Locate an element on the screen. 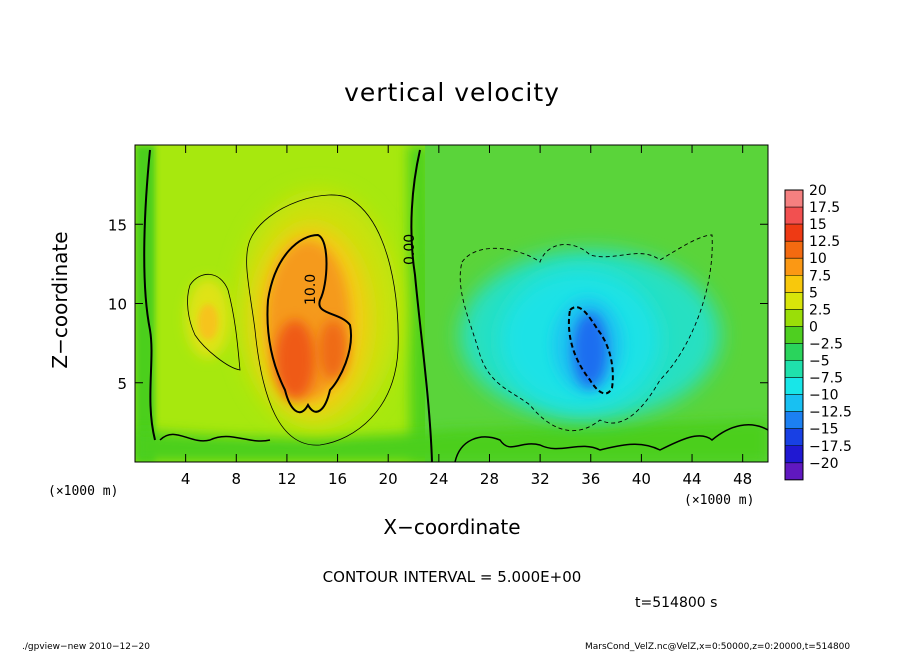 The width and height of the screenshot is (904, 654). contour-zero is located at coordinates (421, 305).